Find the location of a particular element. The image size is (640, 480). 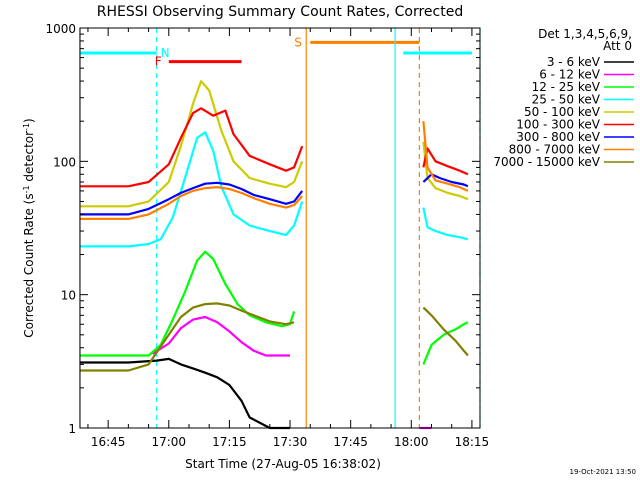

y-tick-label: 100 is located at coordinates (64, 162).